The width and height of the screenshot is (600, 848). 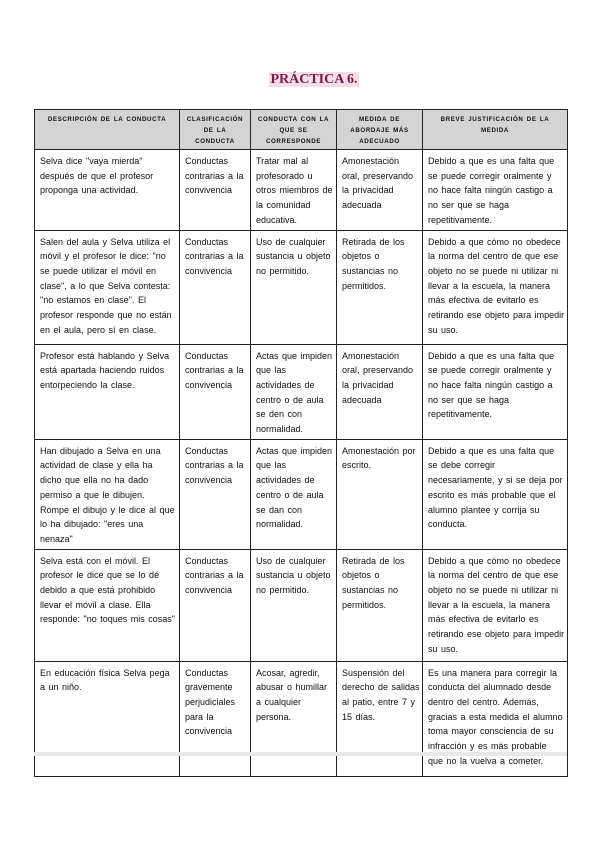 I want to click on page-title-wrap: PRÁCTICA 6., so click(x=300, y=79).